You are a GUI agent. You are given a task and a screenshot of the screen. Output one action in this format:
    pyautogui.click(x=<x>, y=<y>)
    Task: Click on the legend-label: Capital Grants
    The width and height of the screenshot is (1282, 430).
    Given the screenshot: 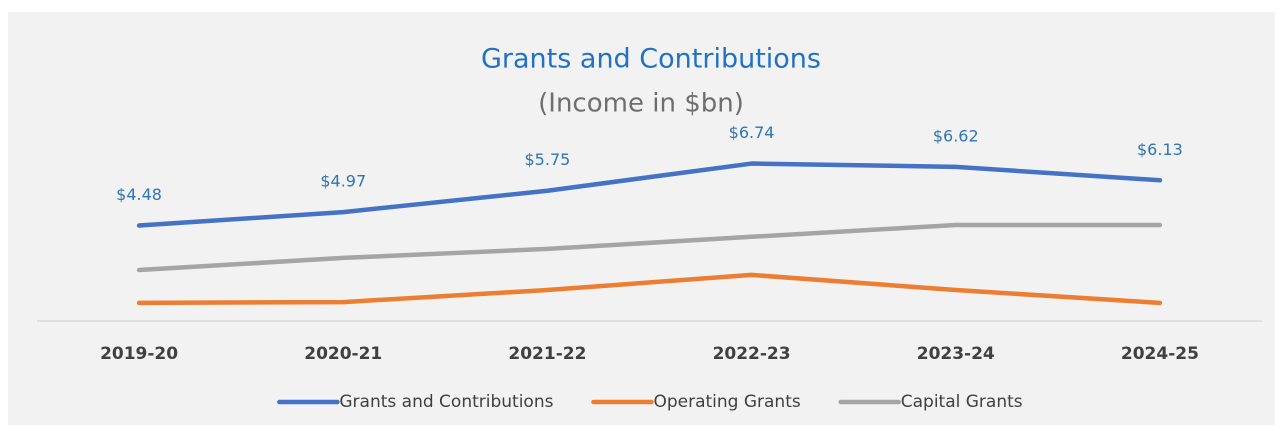 What is the action you would take?
    pyautogui.click(x=962, y=402)
    